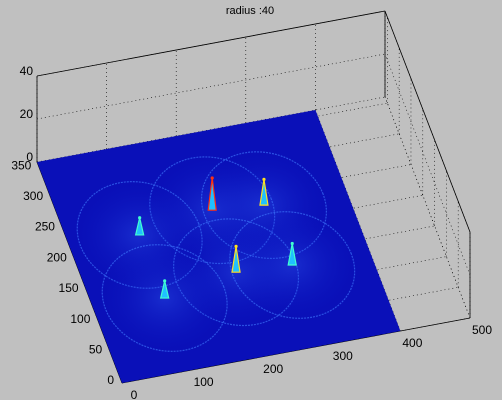  Describe the element at coordinates (250, 11) in the screenshot. I see `chart-title: radius :40` at that location.